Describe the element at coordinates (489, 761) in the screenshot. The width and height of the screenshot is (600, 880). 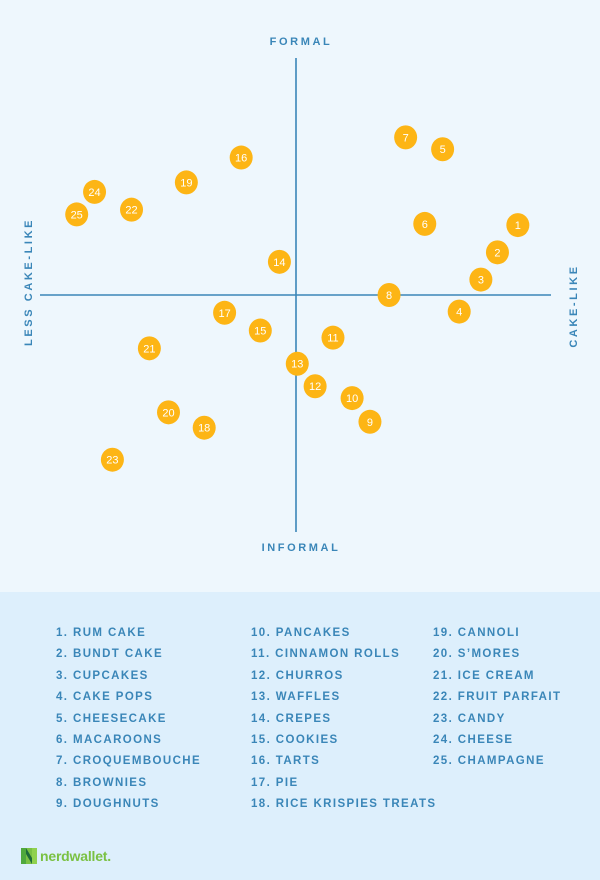
I see `legend-item: 25. CHAMPAGNE` at that location.